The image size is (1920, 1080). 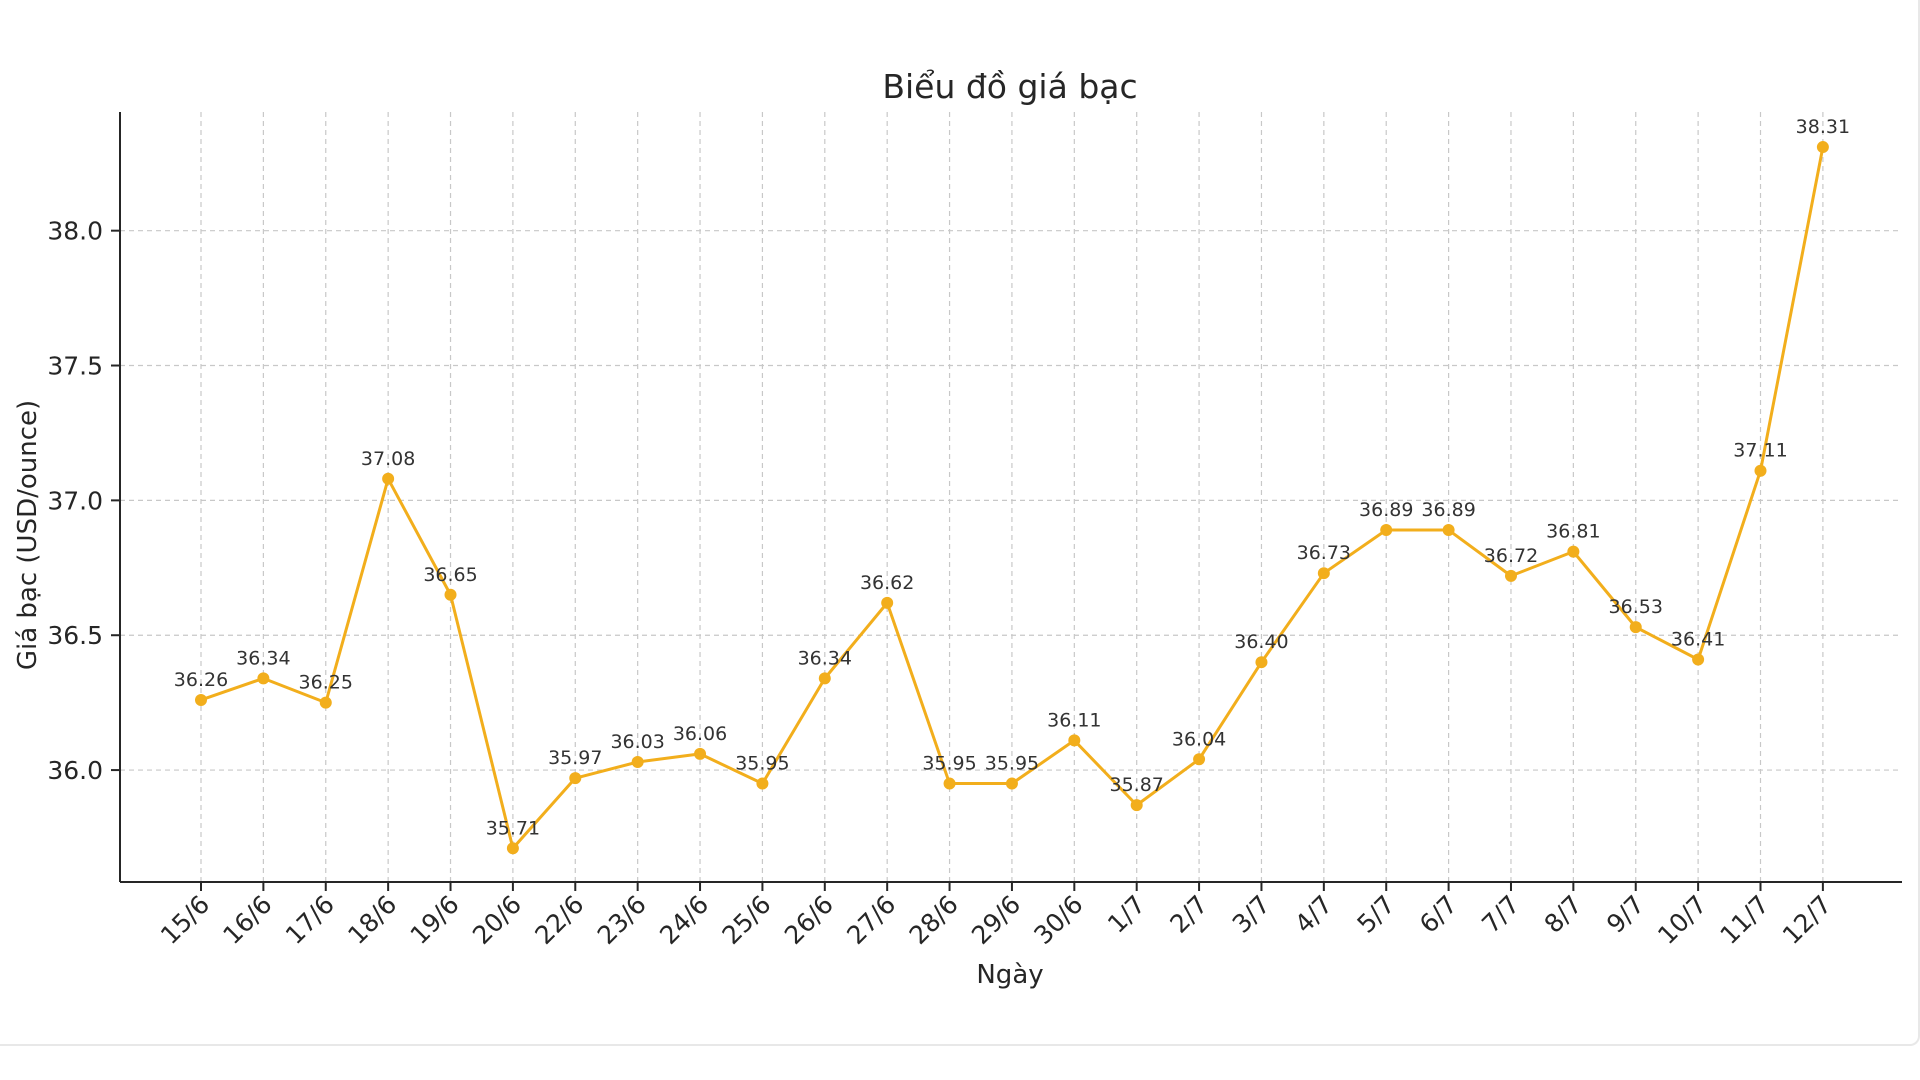 I want to click on y-axis-ticks: 36.0 36.5 37.0 37.5 38.0, so click(x=83, y=501).